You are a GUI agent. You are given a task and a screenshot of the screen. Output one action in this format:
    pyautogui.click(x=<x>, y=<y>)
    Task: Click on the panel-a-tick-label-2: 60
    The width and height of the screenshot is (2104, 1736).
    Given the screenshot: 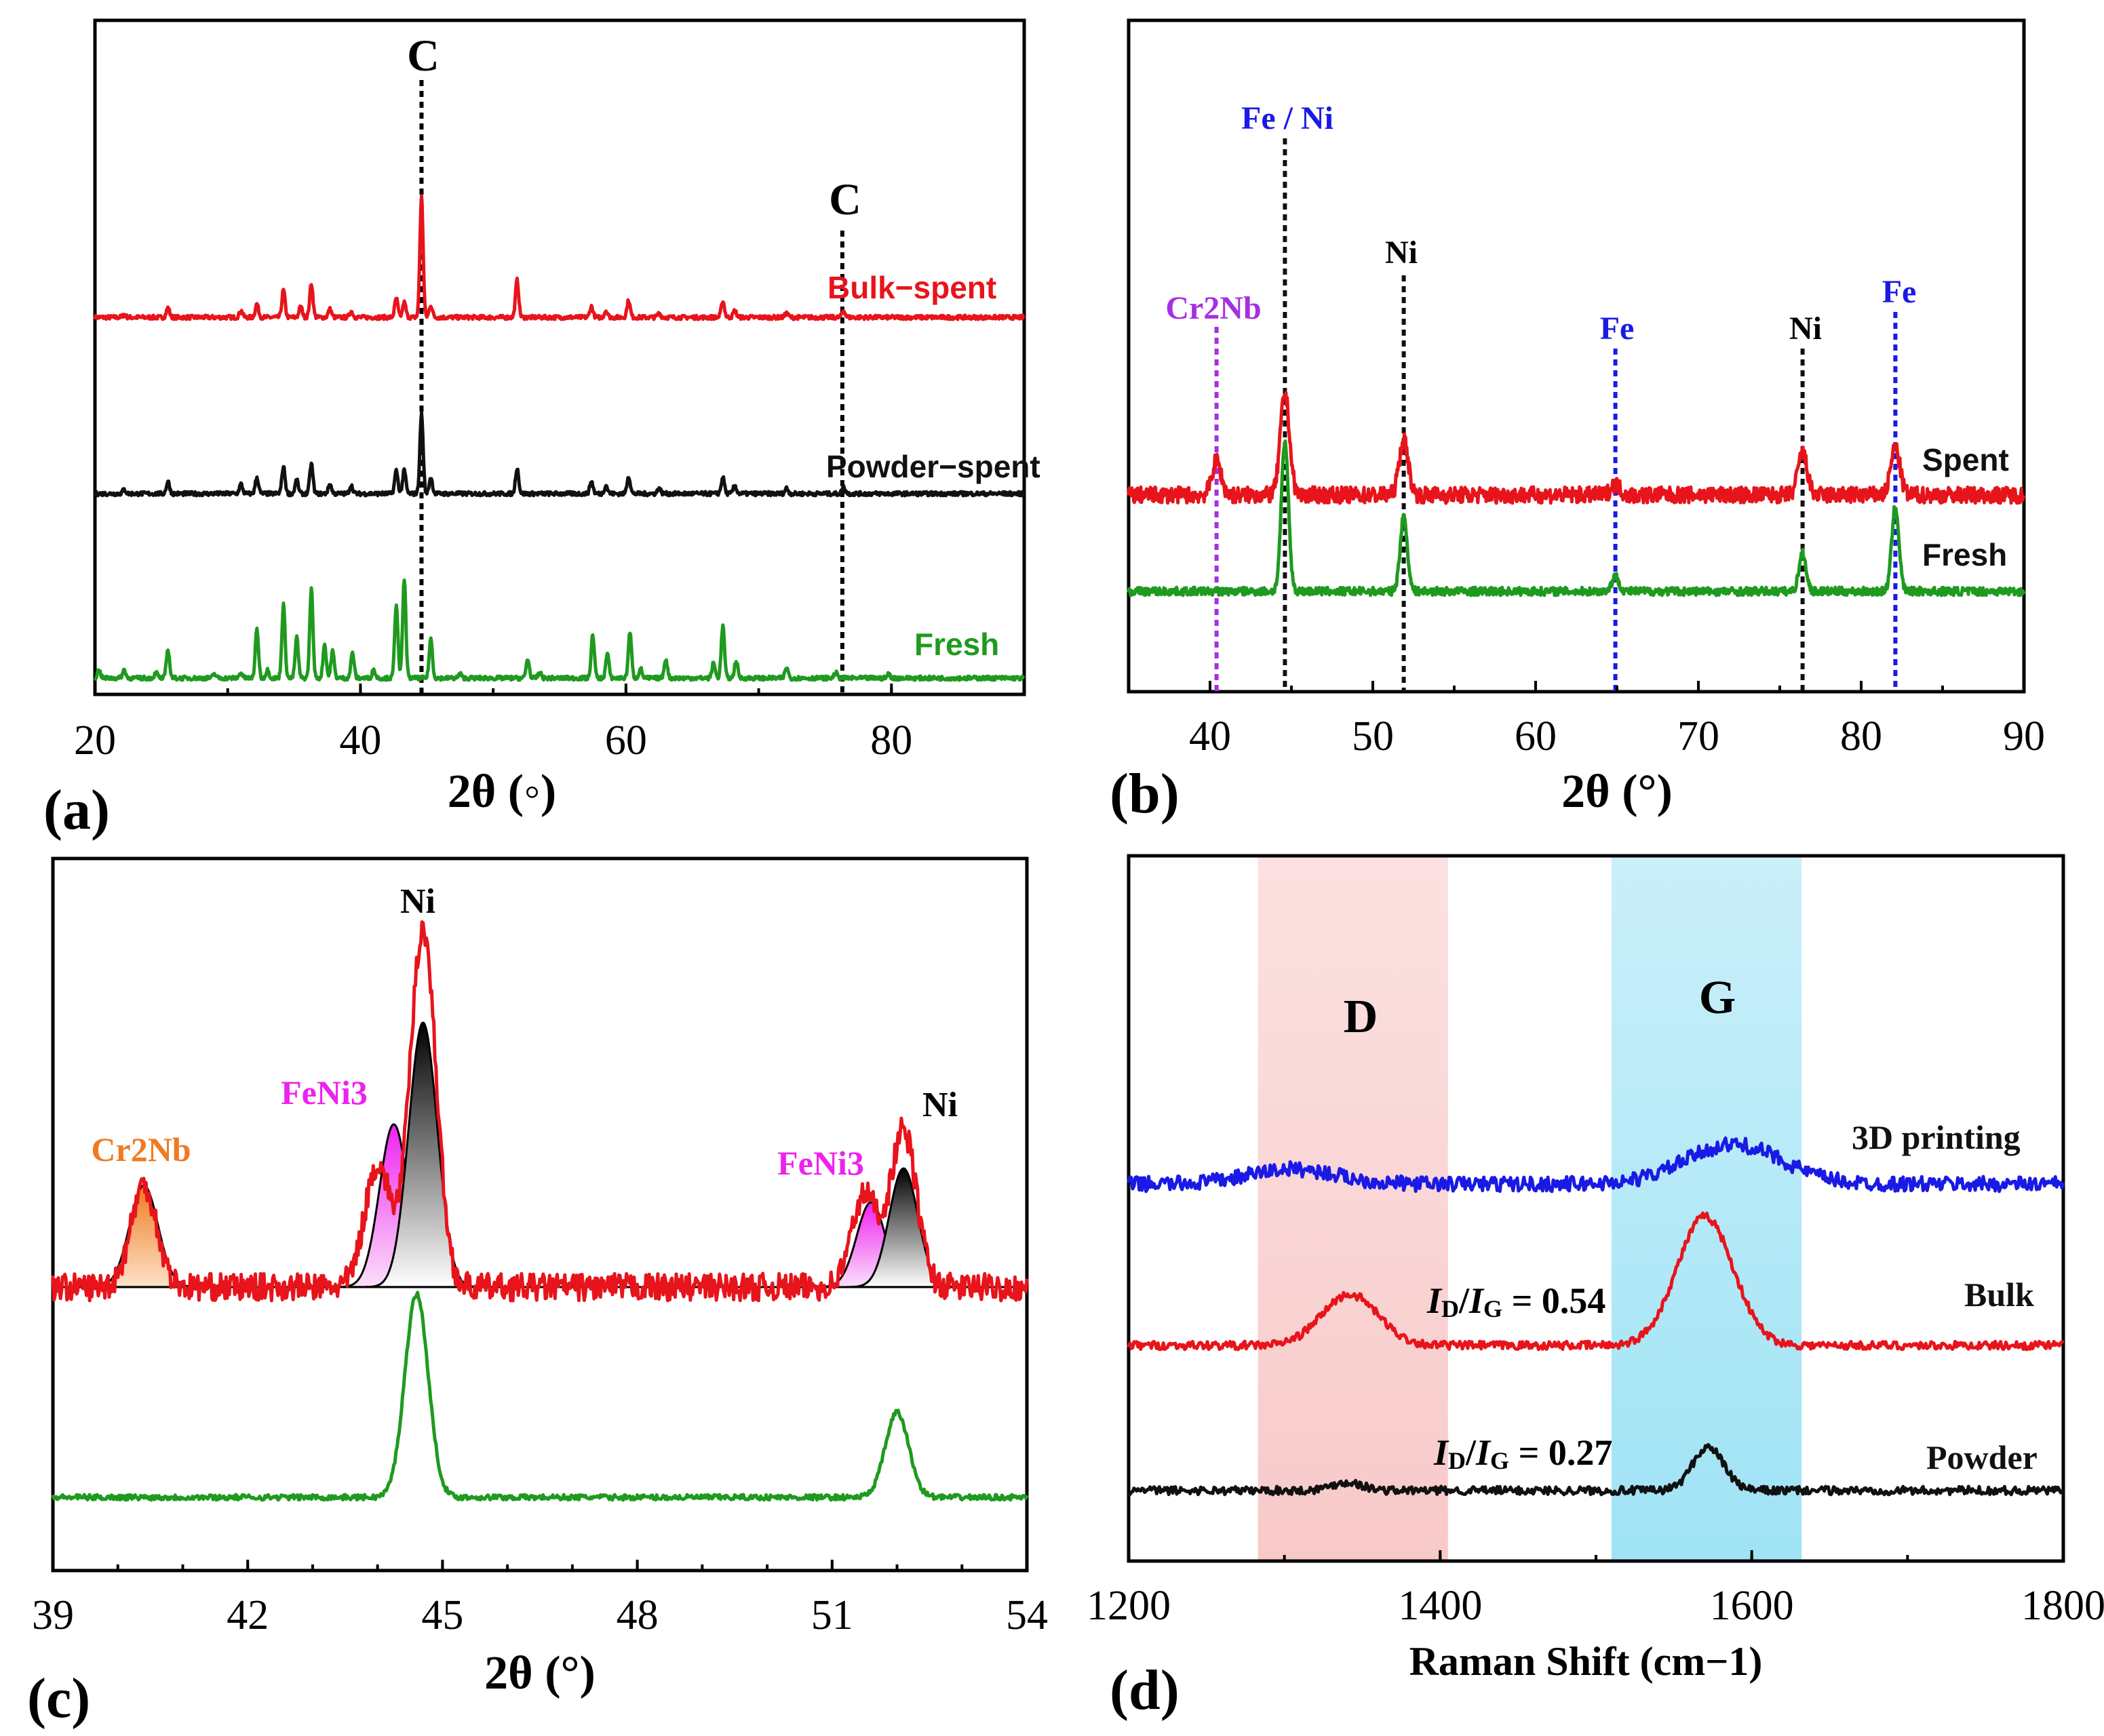 What is the action you would take?
    pyautogui.click(x=626, y=740)
    